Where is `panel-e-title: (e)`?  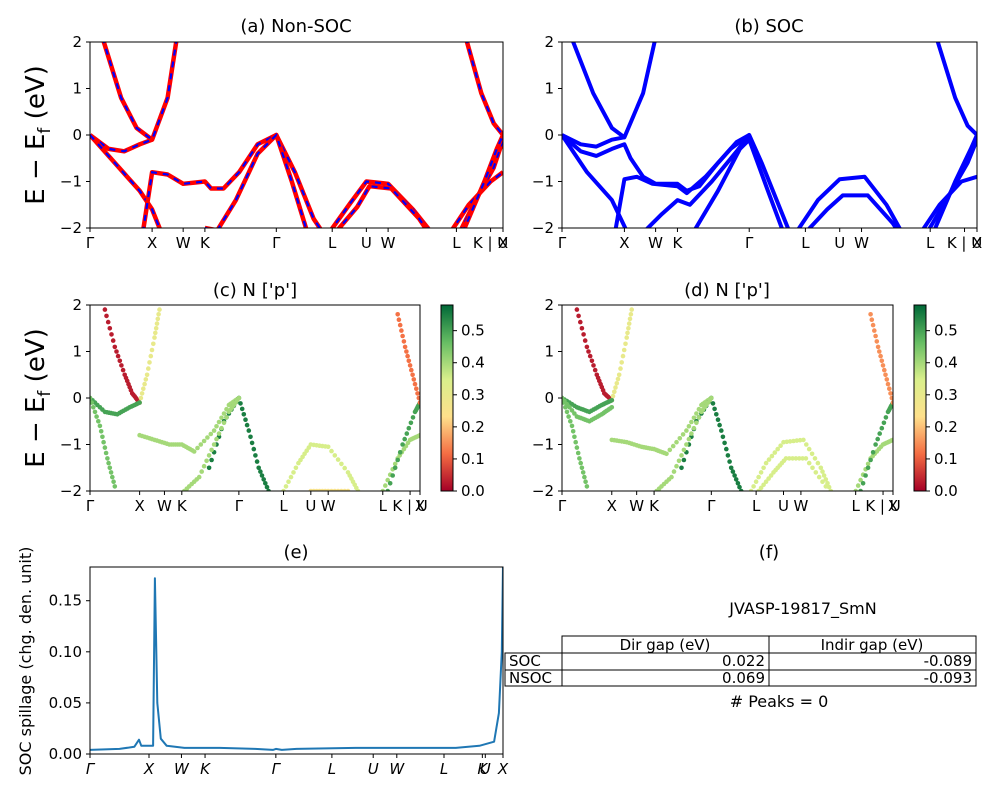
panel-e-title: (e) is located at coordinates (295, 552).